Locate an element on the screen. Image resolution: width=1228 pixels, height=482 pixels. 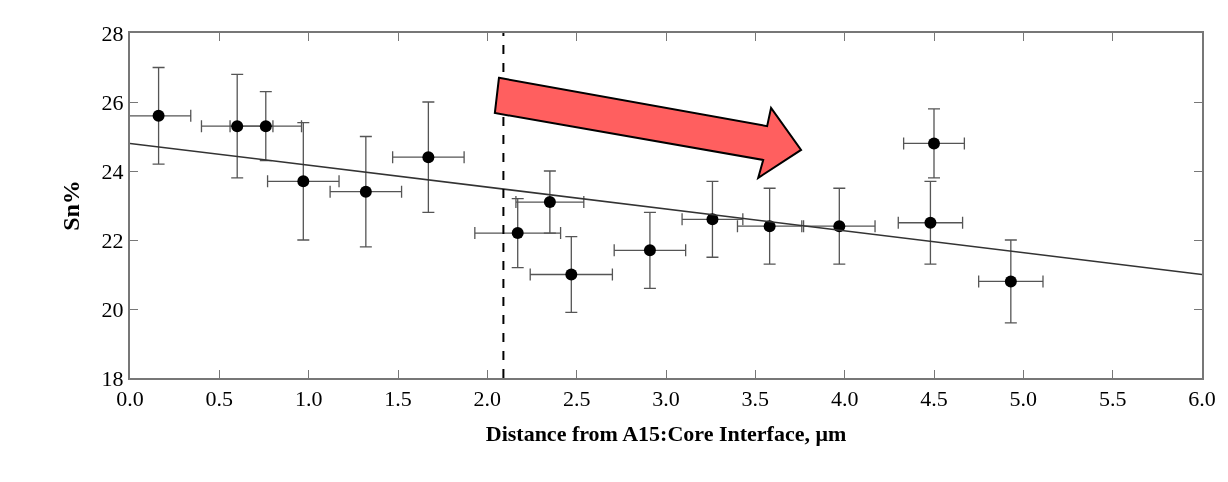
y-tick-label: 24 is located at coordinates (112, 171).